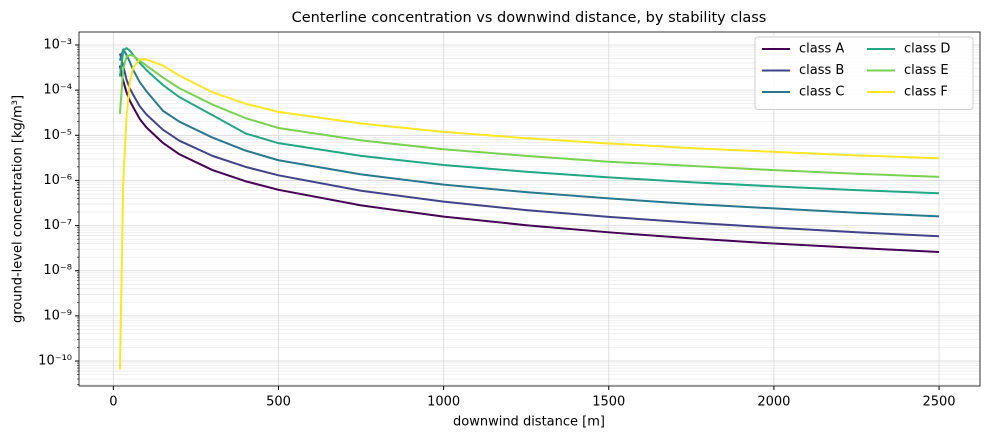  I want to click on y-tick-label: 10⁻⁷, so click(57, 225).